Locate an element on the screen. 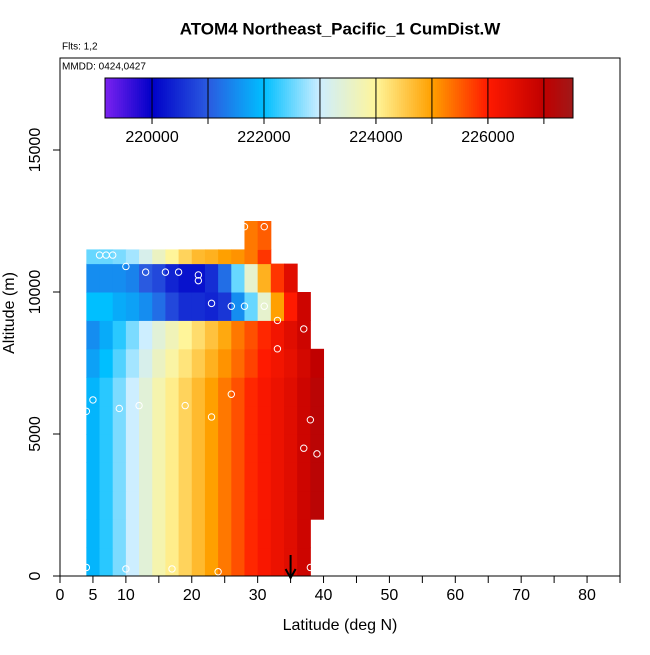  annotation: MMDD: 0424,0427 is located at coordinates (104, 67).